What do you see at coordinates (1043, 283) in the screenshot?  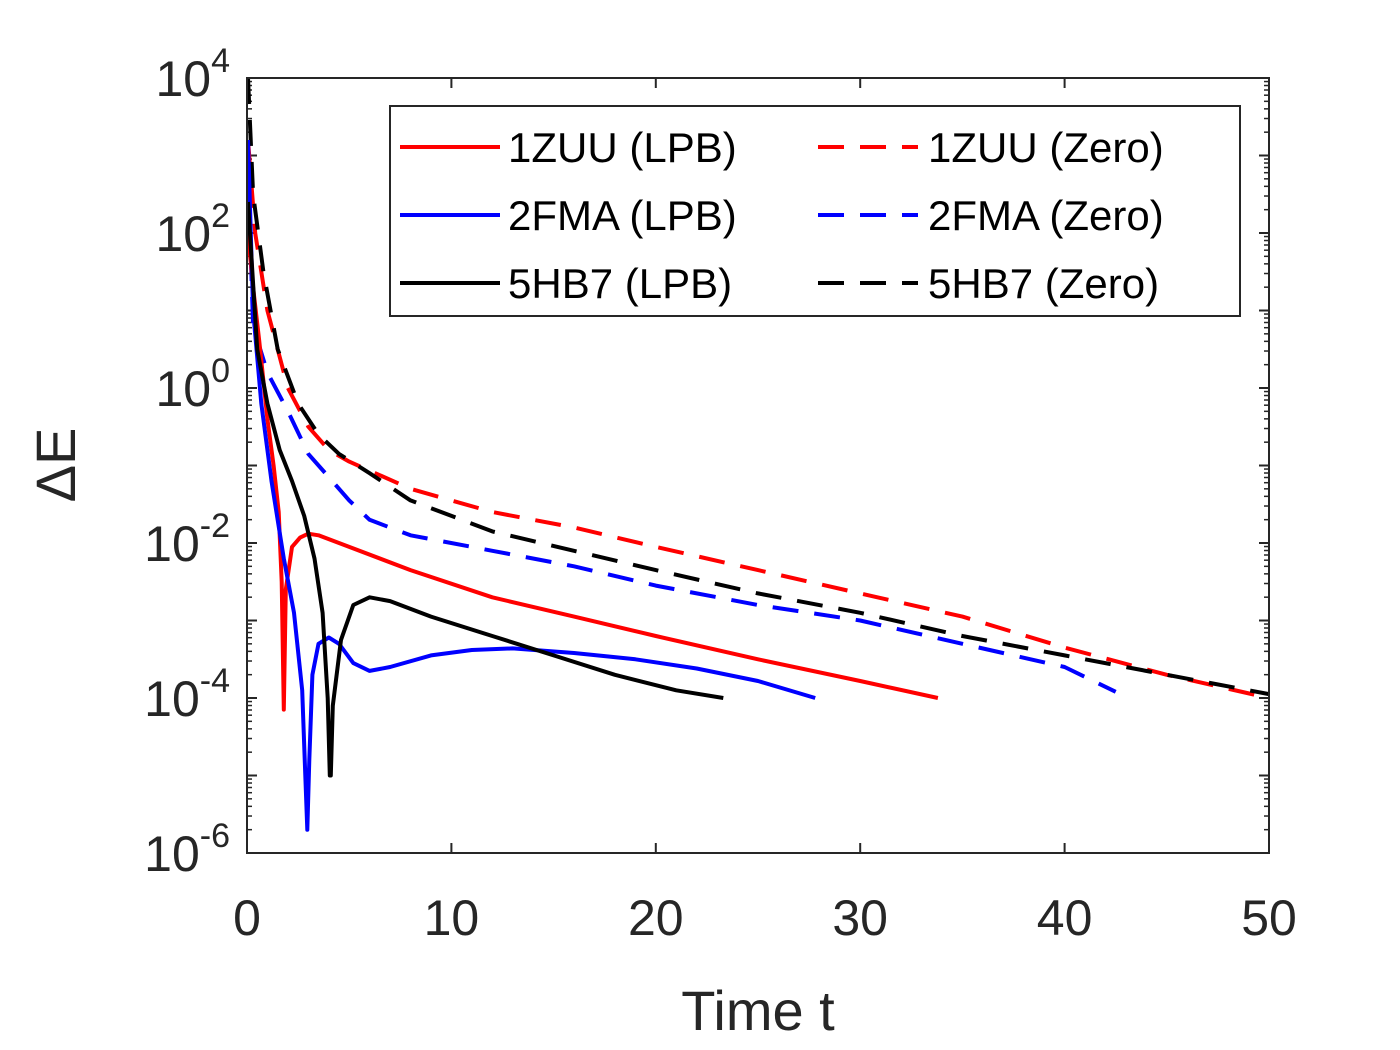 I see `legend-label-5hb7-zero: 5HB7 (Zero)` at bounding box center [1043, 283].